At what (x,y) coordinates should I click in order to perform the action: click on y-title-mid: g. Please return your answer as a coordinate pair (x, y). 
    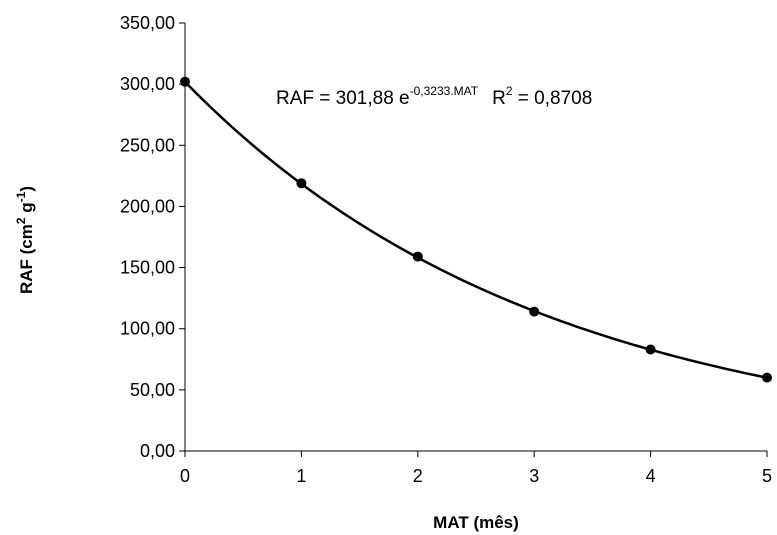
    Looking at the image, I should click on (26, 209).